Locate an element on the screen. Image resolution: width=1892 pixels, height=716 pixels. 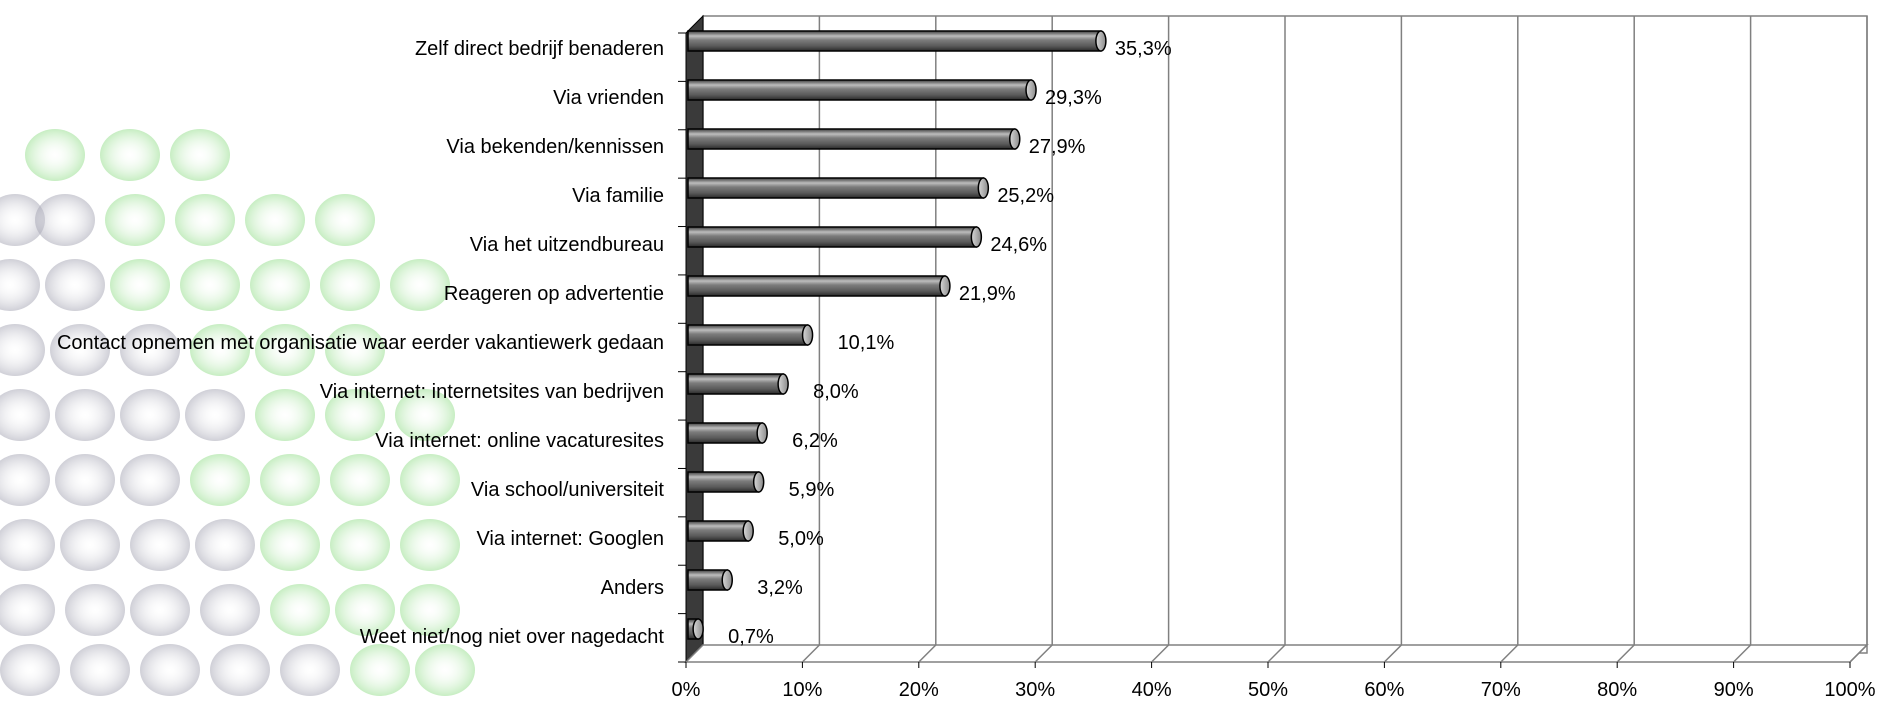
data-label: 6,2% is located at coordinates (815, 441).